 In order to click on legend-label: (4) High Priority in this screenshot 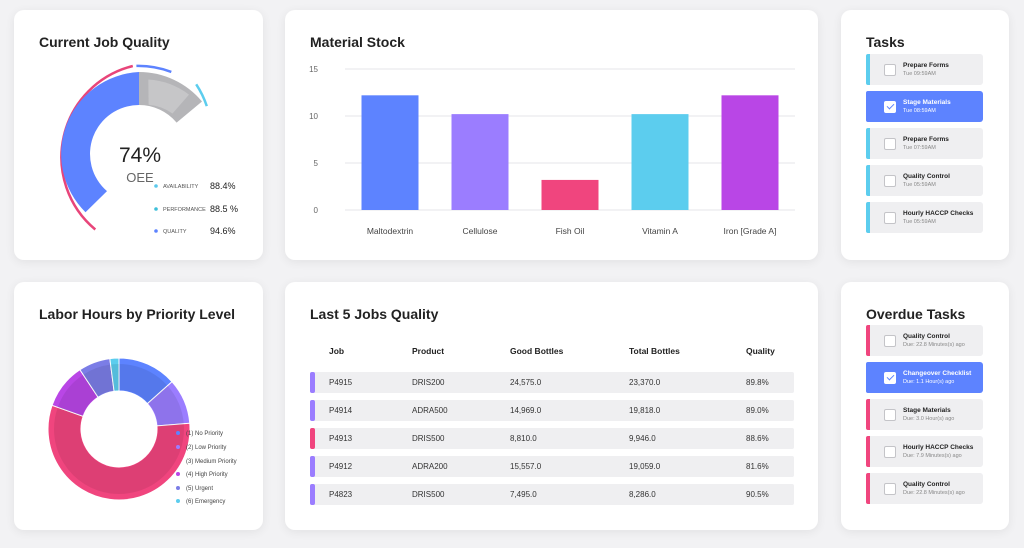, I will do `click(207, 475)`.